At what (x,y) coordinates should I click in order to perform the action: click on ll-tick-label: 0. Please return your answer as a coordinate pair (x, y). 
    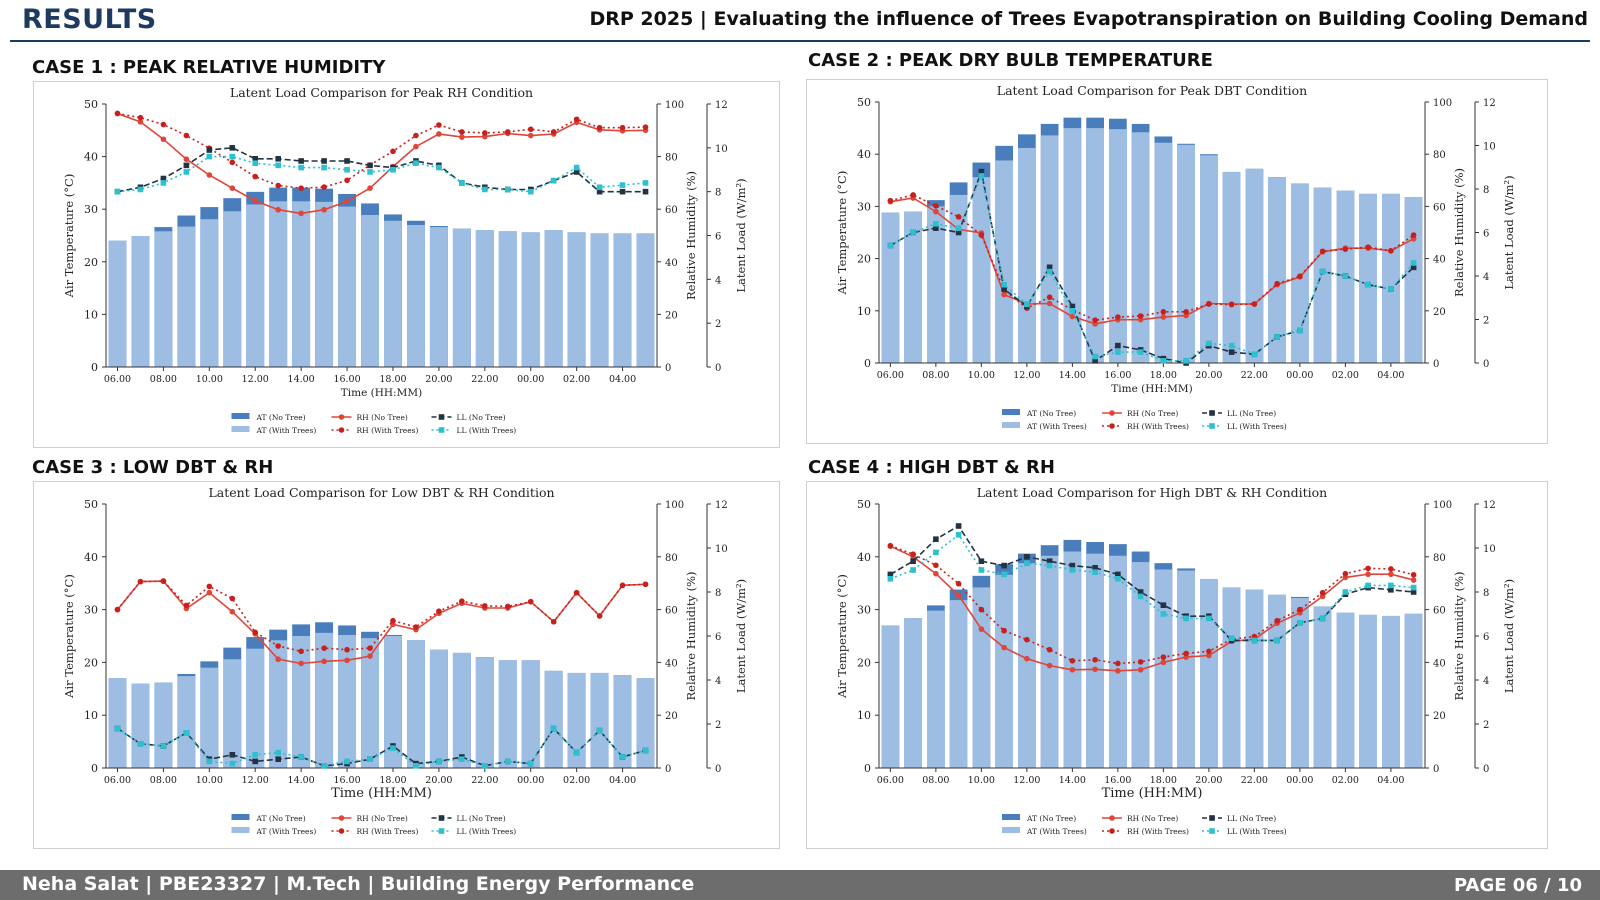
    Looking at the image, I should click on (718, 769).